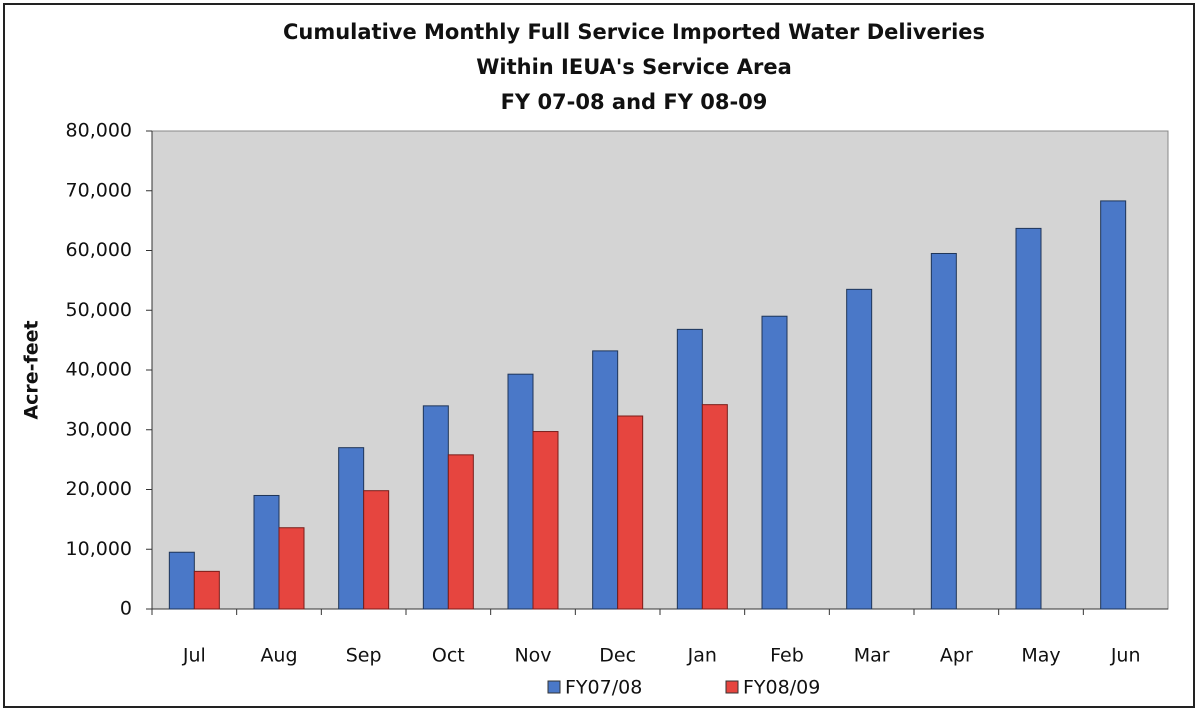 Image resolution: width=1198 pixels, height=711 pixels. What do you see at coordinates (99, 370) in the screenshot?
I see `y-tick-label: 40,000` at bounding box center [99, 370].